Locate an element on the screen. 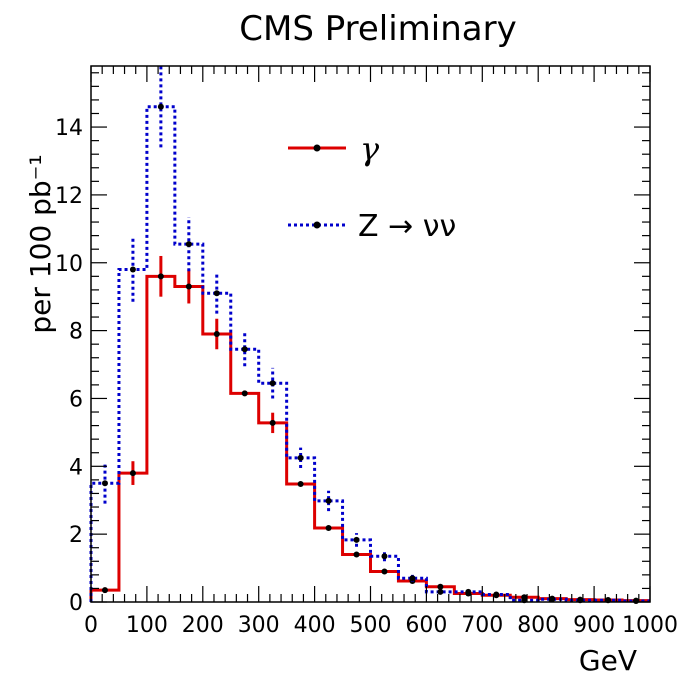  legend-entry-z: Z → νν is located at coordinates (372, 226).